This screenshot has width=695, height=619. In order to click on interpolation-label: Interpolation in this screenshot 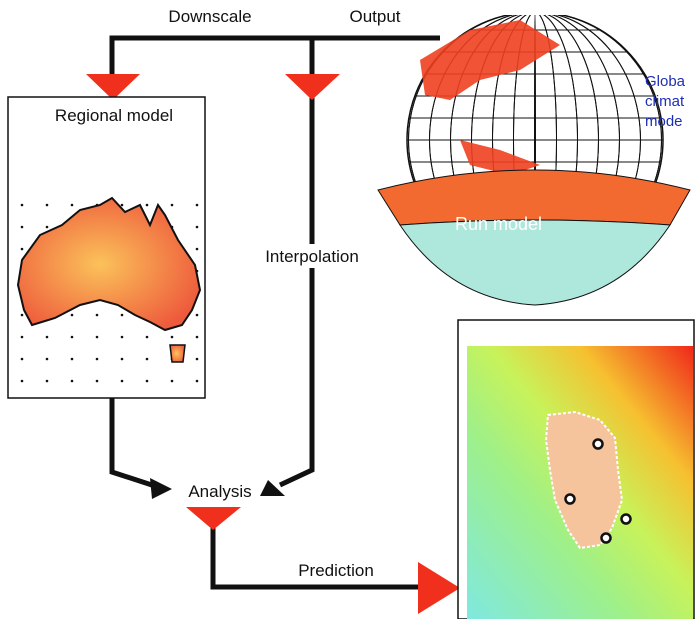, I will do `click(312, 256)`.